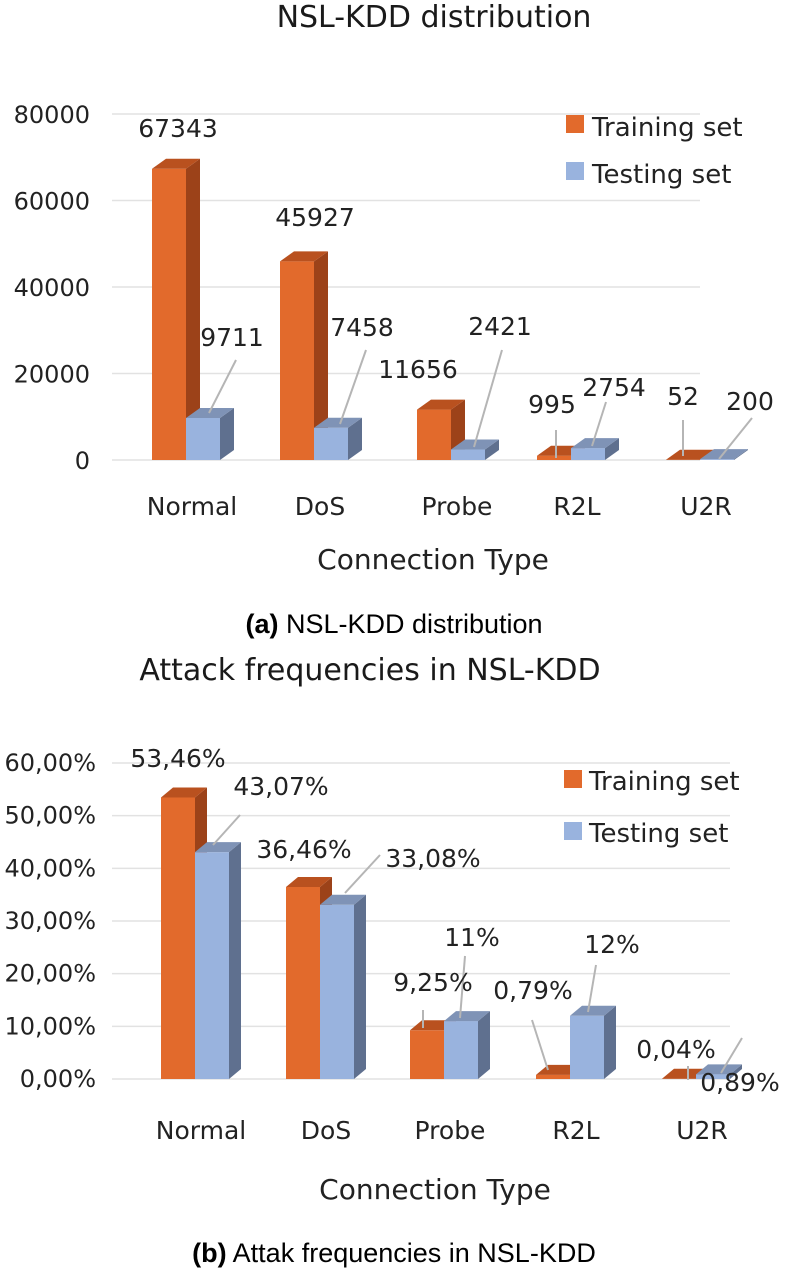  I want to click on bar-training-probe, so click(441, 429).